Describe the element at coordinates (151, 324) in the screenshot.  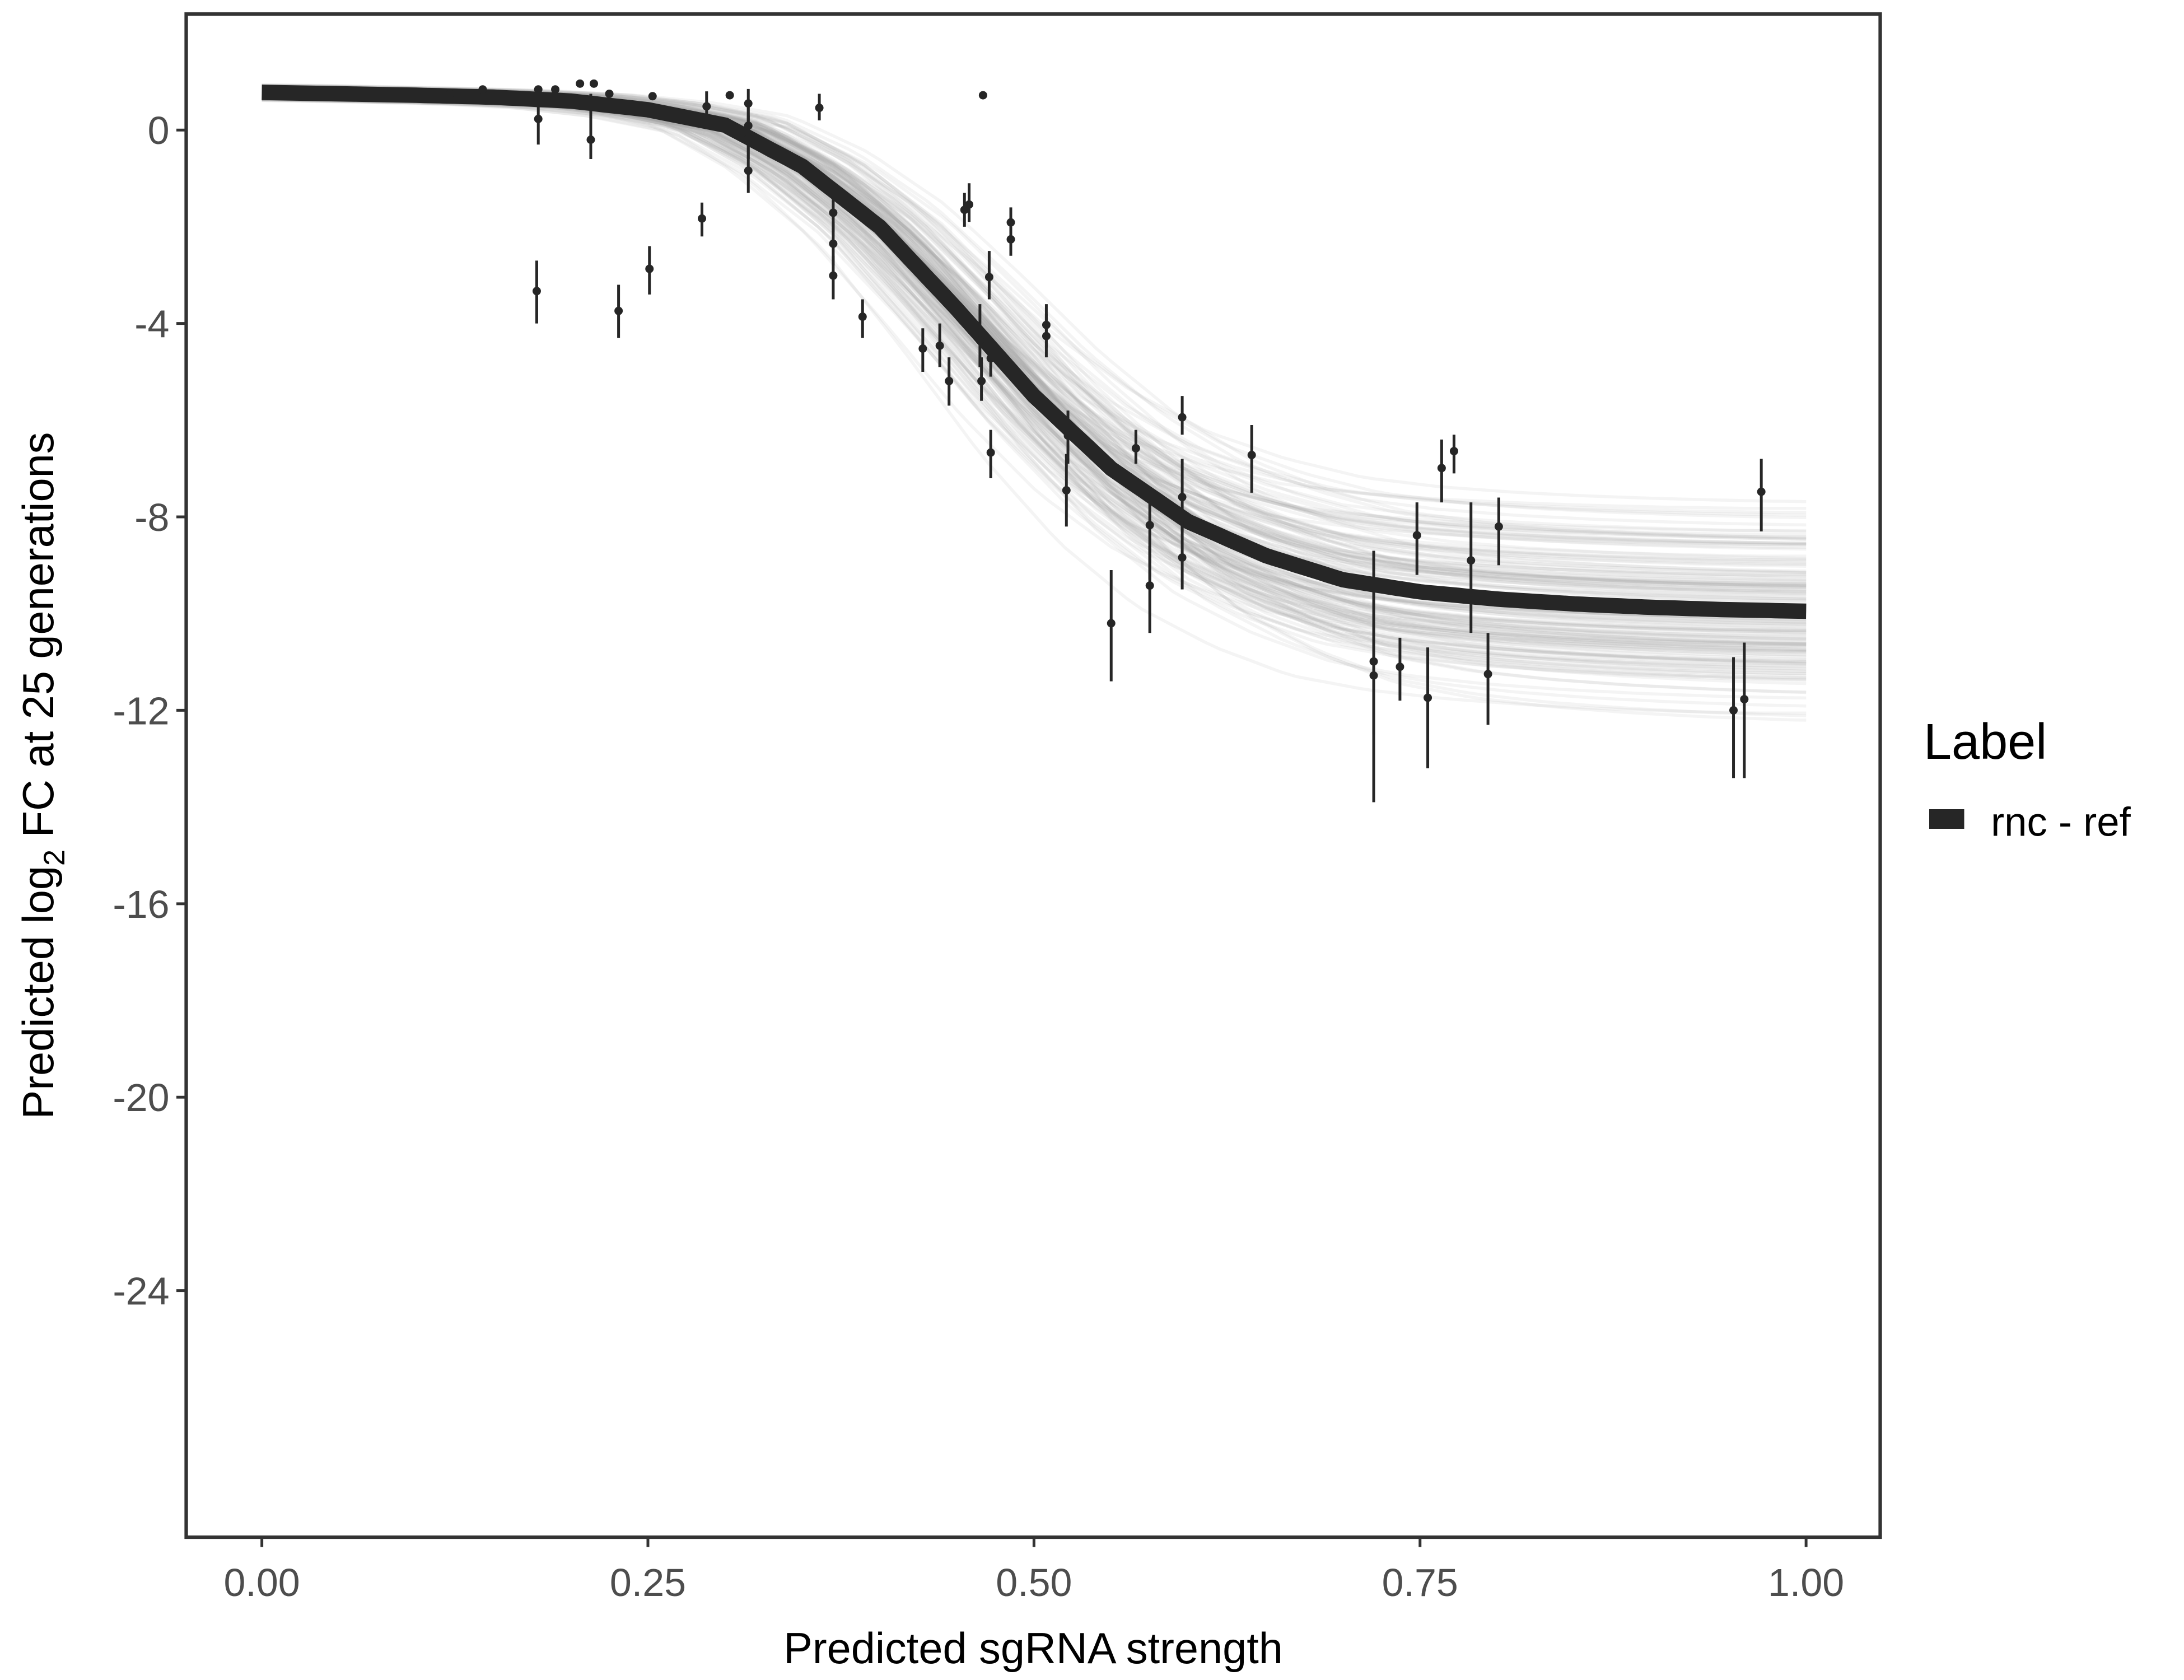
I see `y-tick-label: -4` at that location.